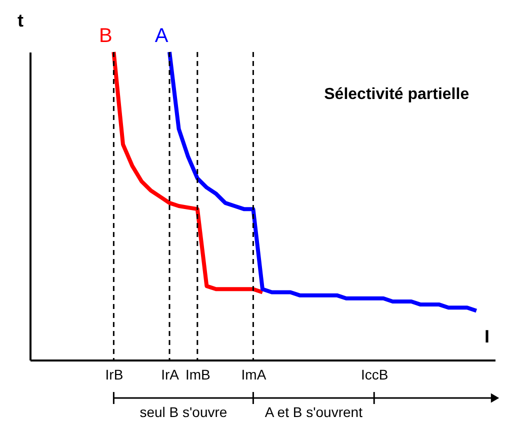 The height and width of the screenshot is (444, 509). Describe the element at coordinates (197, 374) in the screenshot. I see `x-tick-label: ImB` at that location.